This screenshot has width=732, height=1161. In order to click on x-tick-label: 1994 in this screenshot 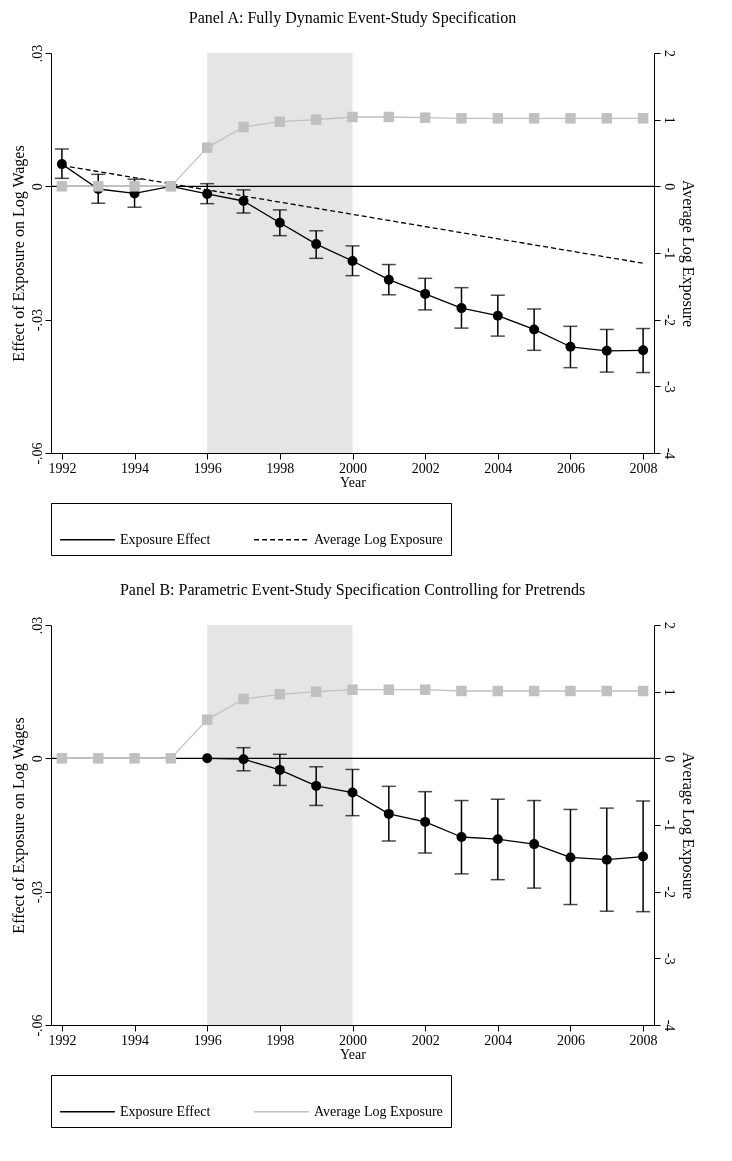, I will do `click(135, 1040)`.